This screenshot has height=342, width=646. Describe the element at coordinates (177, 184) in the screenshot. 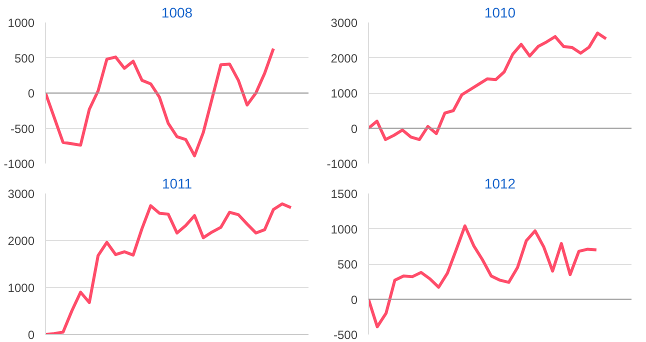

I see `chart-title: 1011` at that location.